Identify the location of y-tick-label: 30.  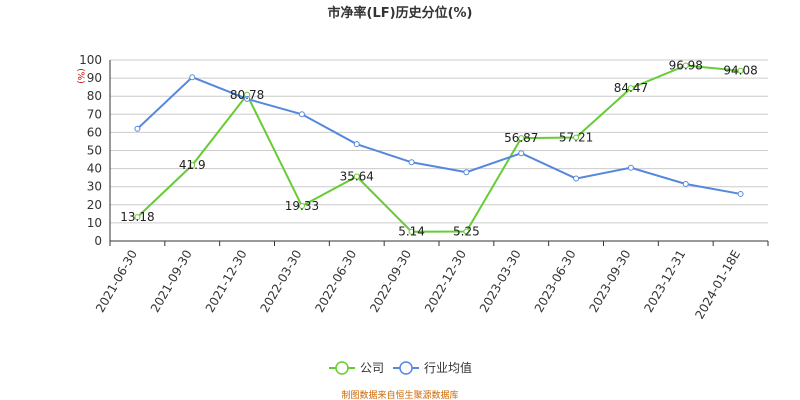
(94, 187).